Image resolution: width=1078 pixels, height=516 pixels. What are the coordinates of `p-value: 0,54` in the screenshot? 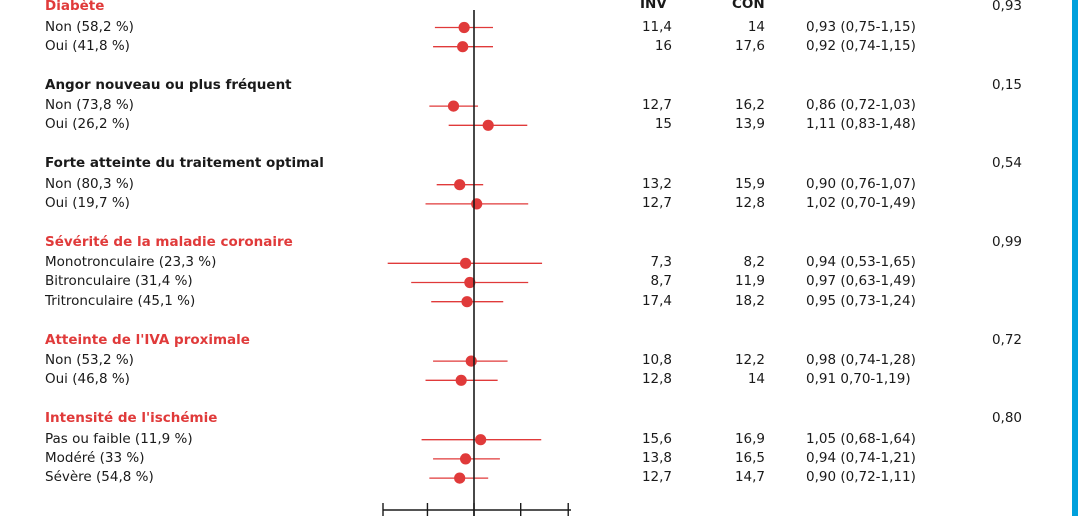 It's located at (1006, 163).